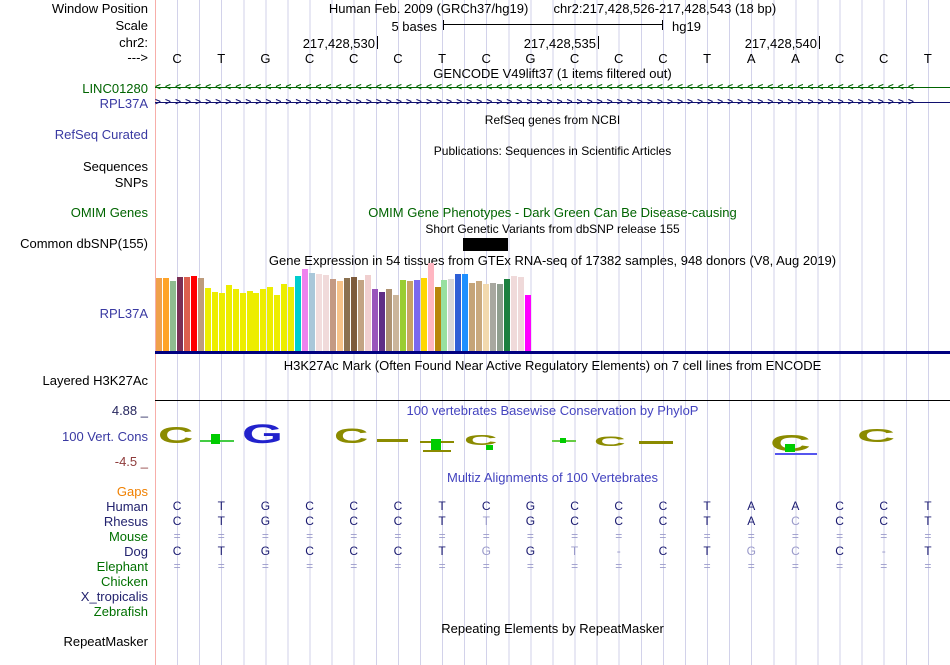 Image resolution: width=950 pixels, height=665 pixels. I want to click on species-label-rhesus: Rhesus, so click(125, 521).